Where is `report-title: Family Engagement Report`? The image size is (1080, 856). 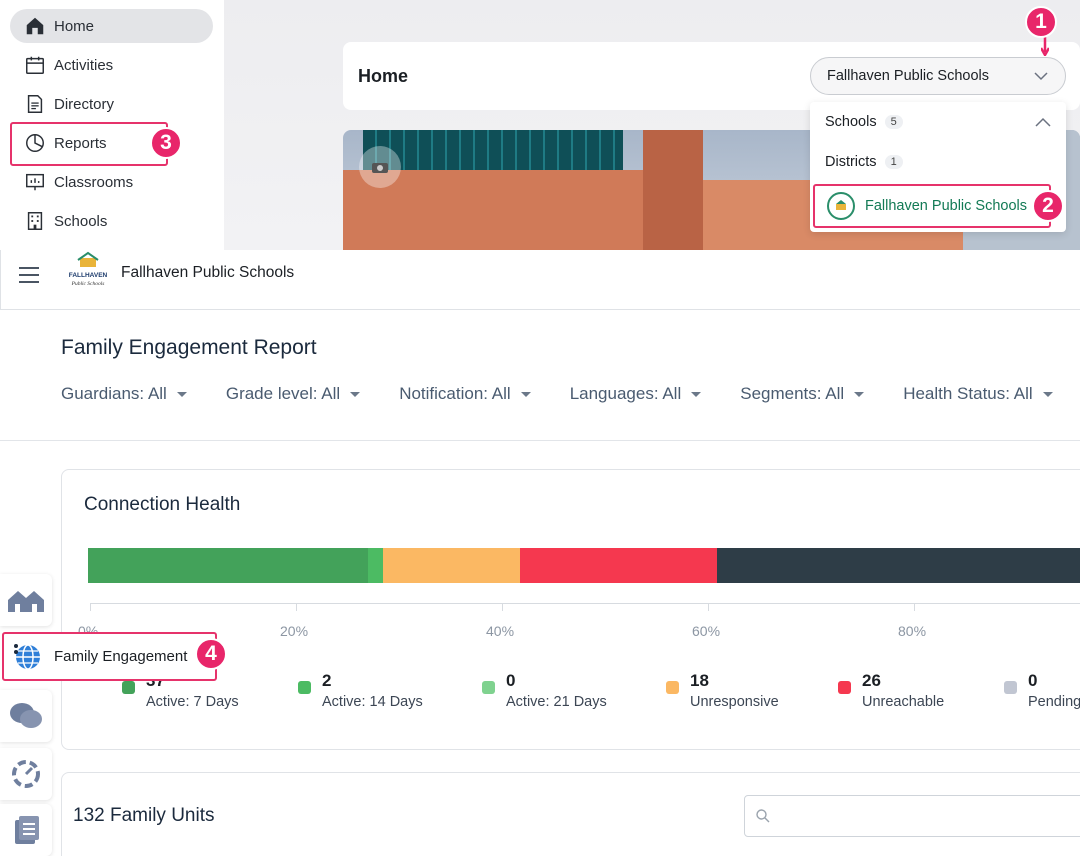
report-title: Family Engagement Report is located at coordinates (189, 347).